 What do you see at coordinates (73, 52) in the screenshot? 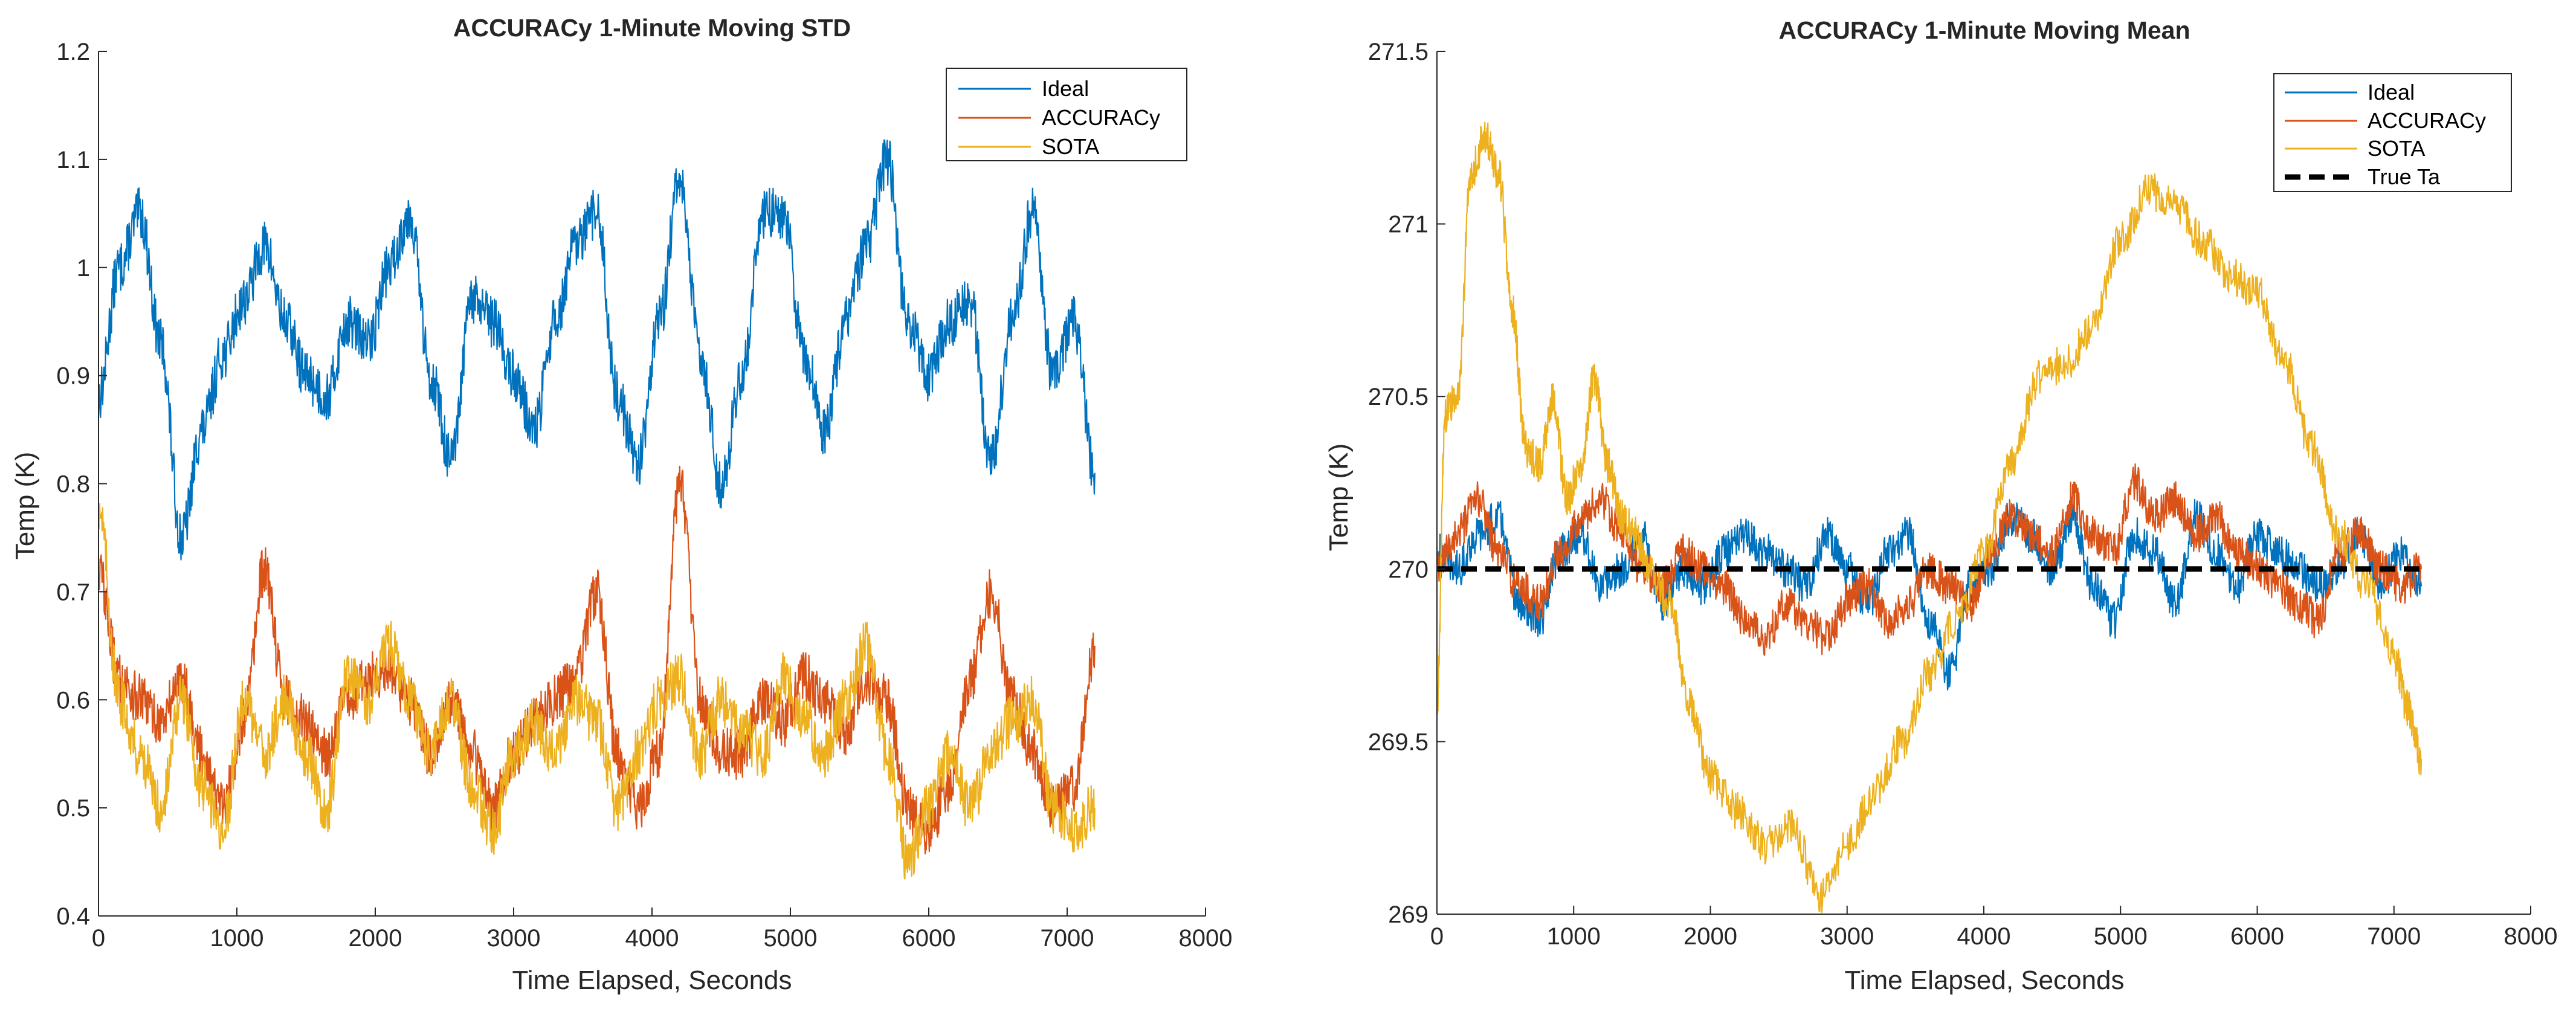
I see `y-tick-label: 1.2` at bounding box center [73, 52].